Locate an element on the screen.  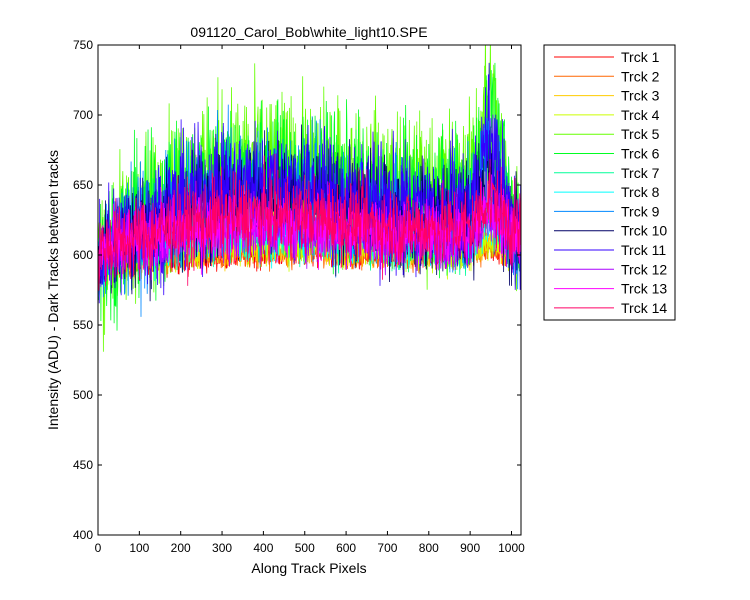
legend-label-5: Trck 5 is located at coordinates (640, 134).